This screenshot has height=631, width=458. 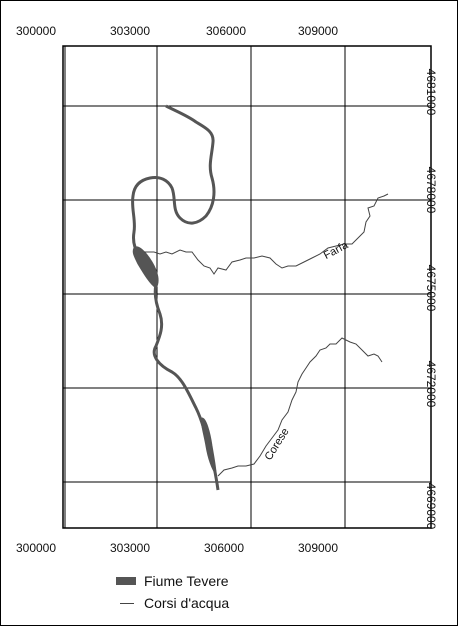 I want to click on tevere-river, so click(x=175, y=297).